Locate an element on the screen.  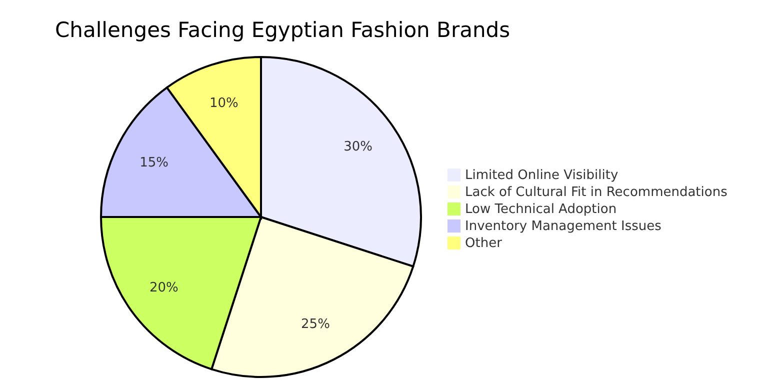
chart-title: Challenges Facing Egyptian Fashion Brands is located at coordinates (282, 30).